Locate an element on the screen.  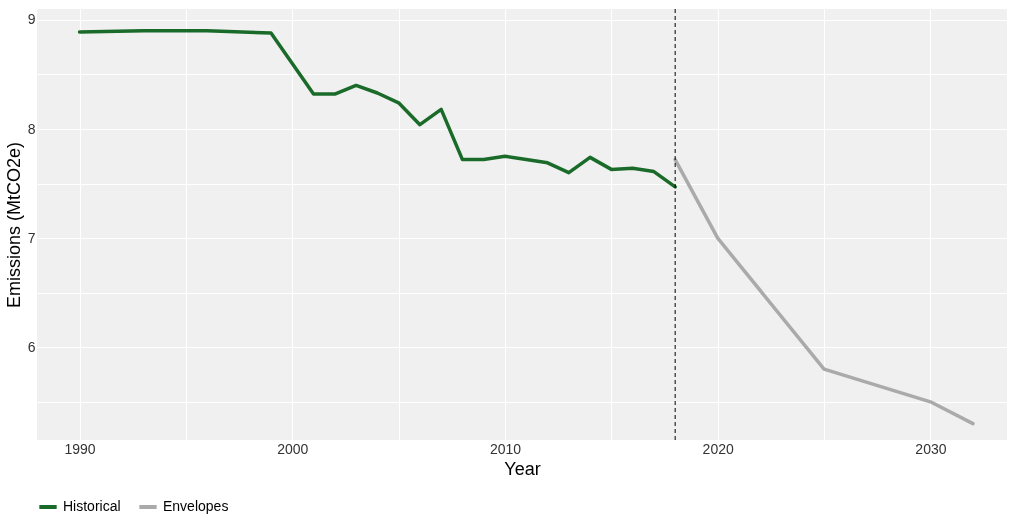
y-tick-label: 8 is located at coordinates (31, 128).